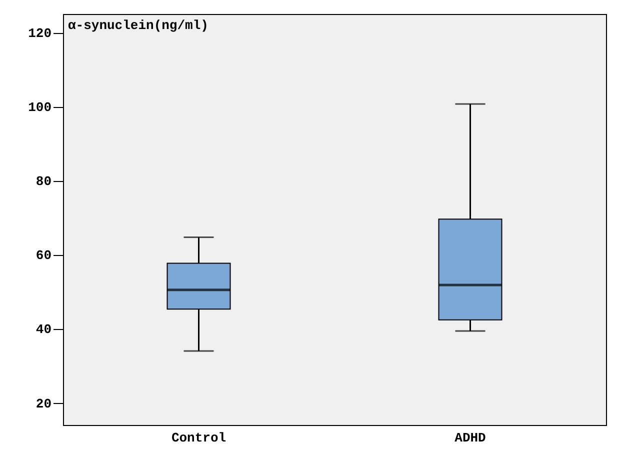 Image resolution: width=624 pixels, height=461 pixels. Describe the element at coordinates (40, 108) in the screenshot. I see `y-tick-label: 100` at that location.